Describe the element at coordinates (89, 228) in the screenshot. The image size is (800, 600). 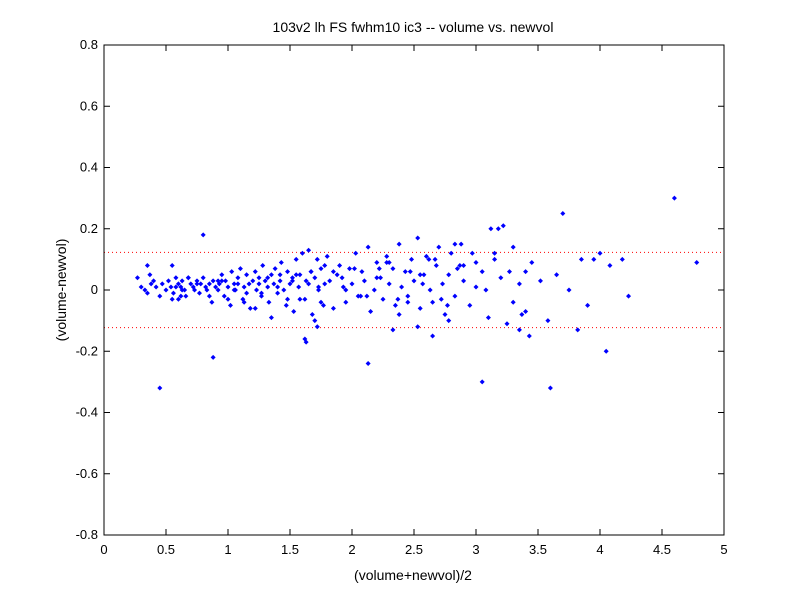
I see `y-tick-label: 0.2` at that location.